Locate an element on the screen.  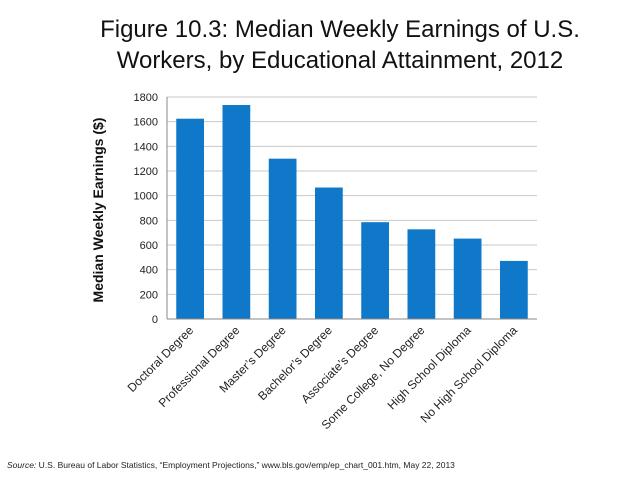
y-tick-label: 800 is located at coordinates (149, 221).